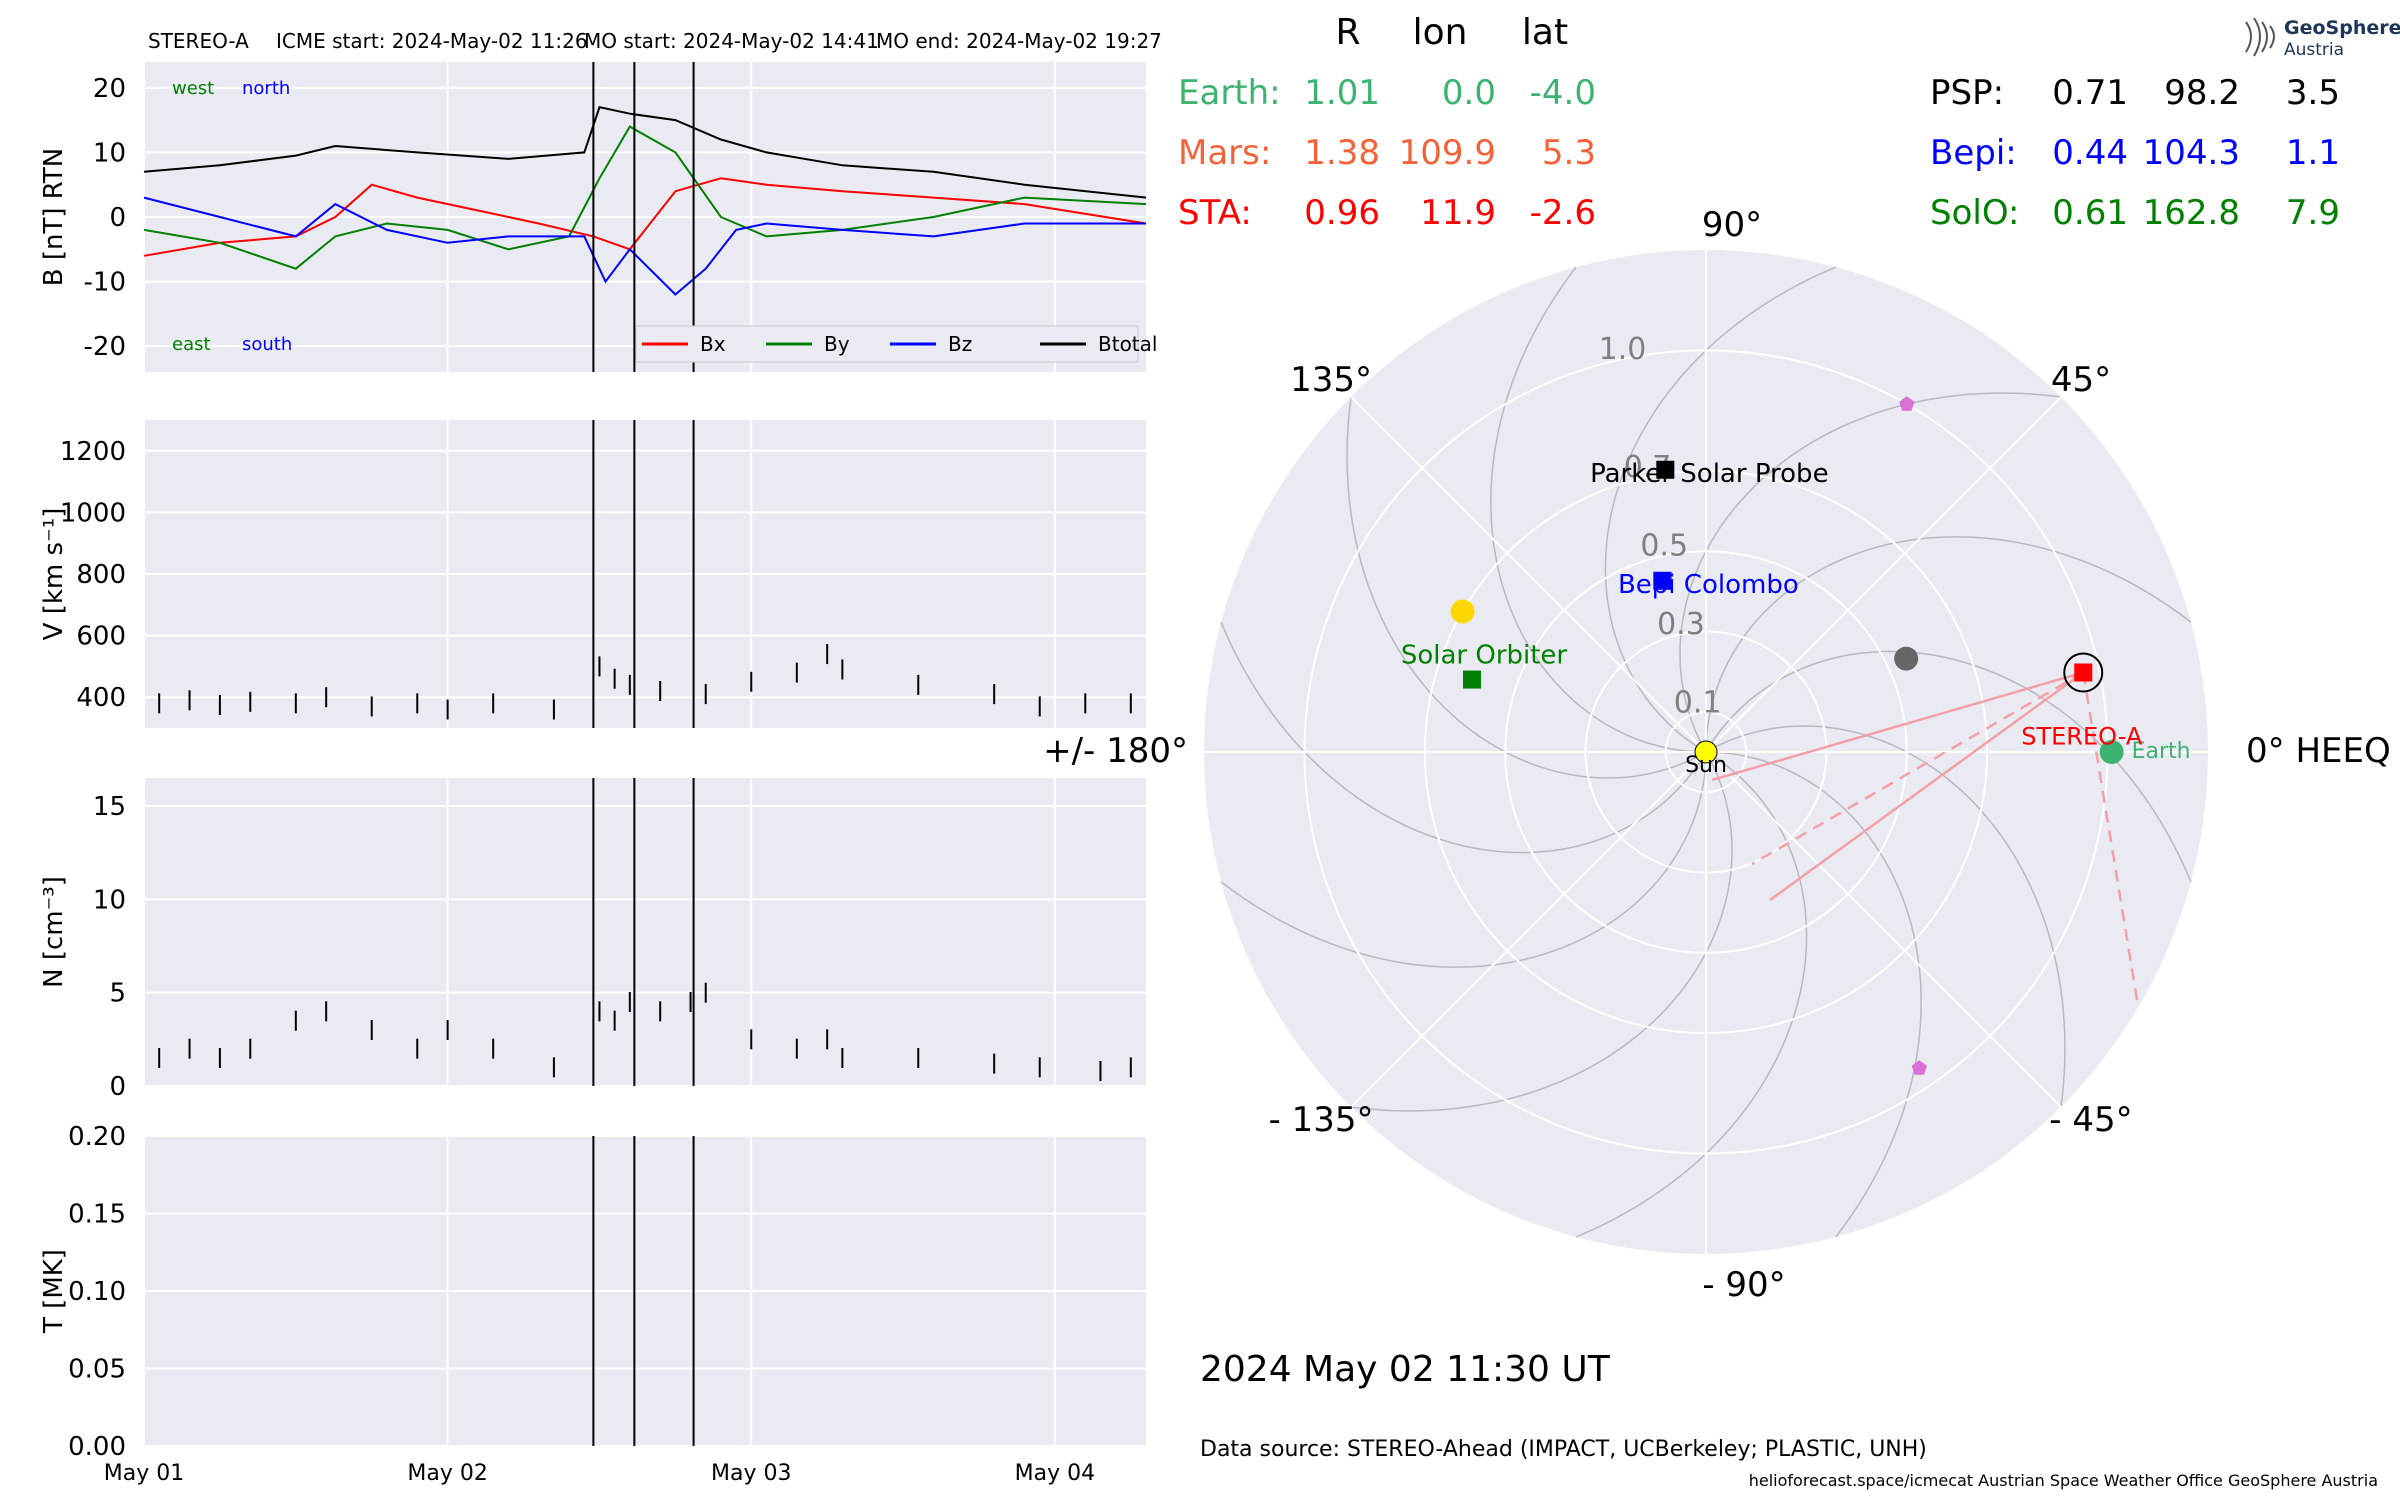  Describe the element at coordinates (193, 88) in the screenshot. I see `label-west: west` at that location.